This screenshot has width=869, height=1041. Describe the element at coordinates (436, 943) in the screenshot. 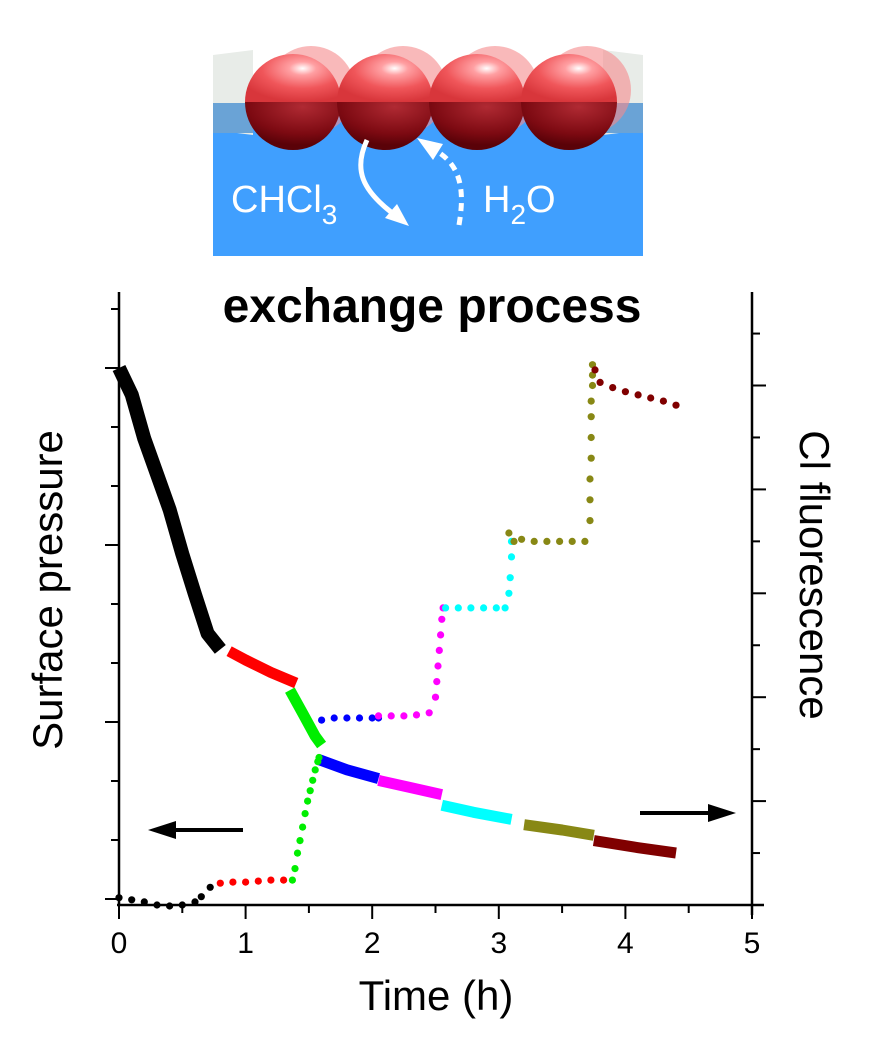

I see `x-tick-labels: 0 1 2 3 4 5` at that location.